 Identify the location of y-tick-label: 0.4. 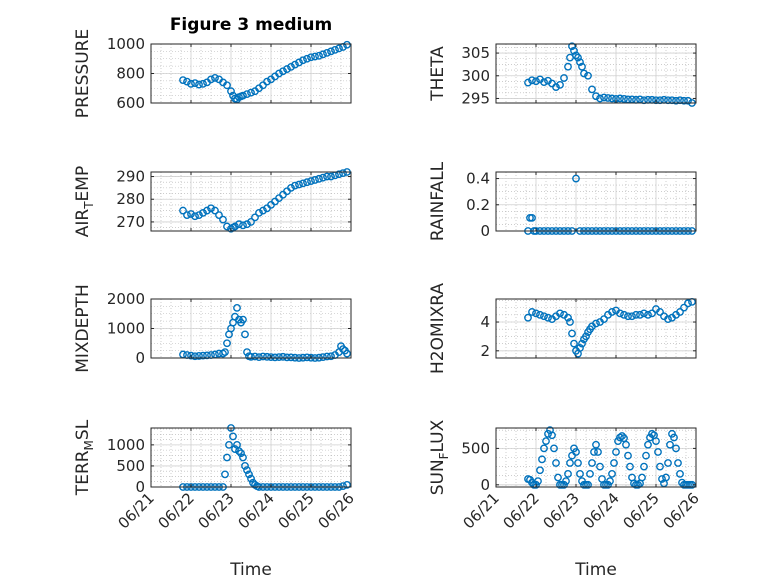
(478, 179).